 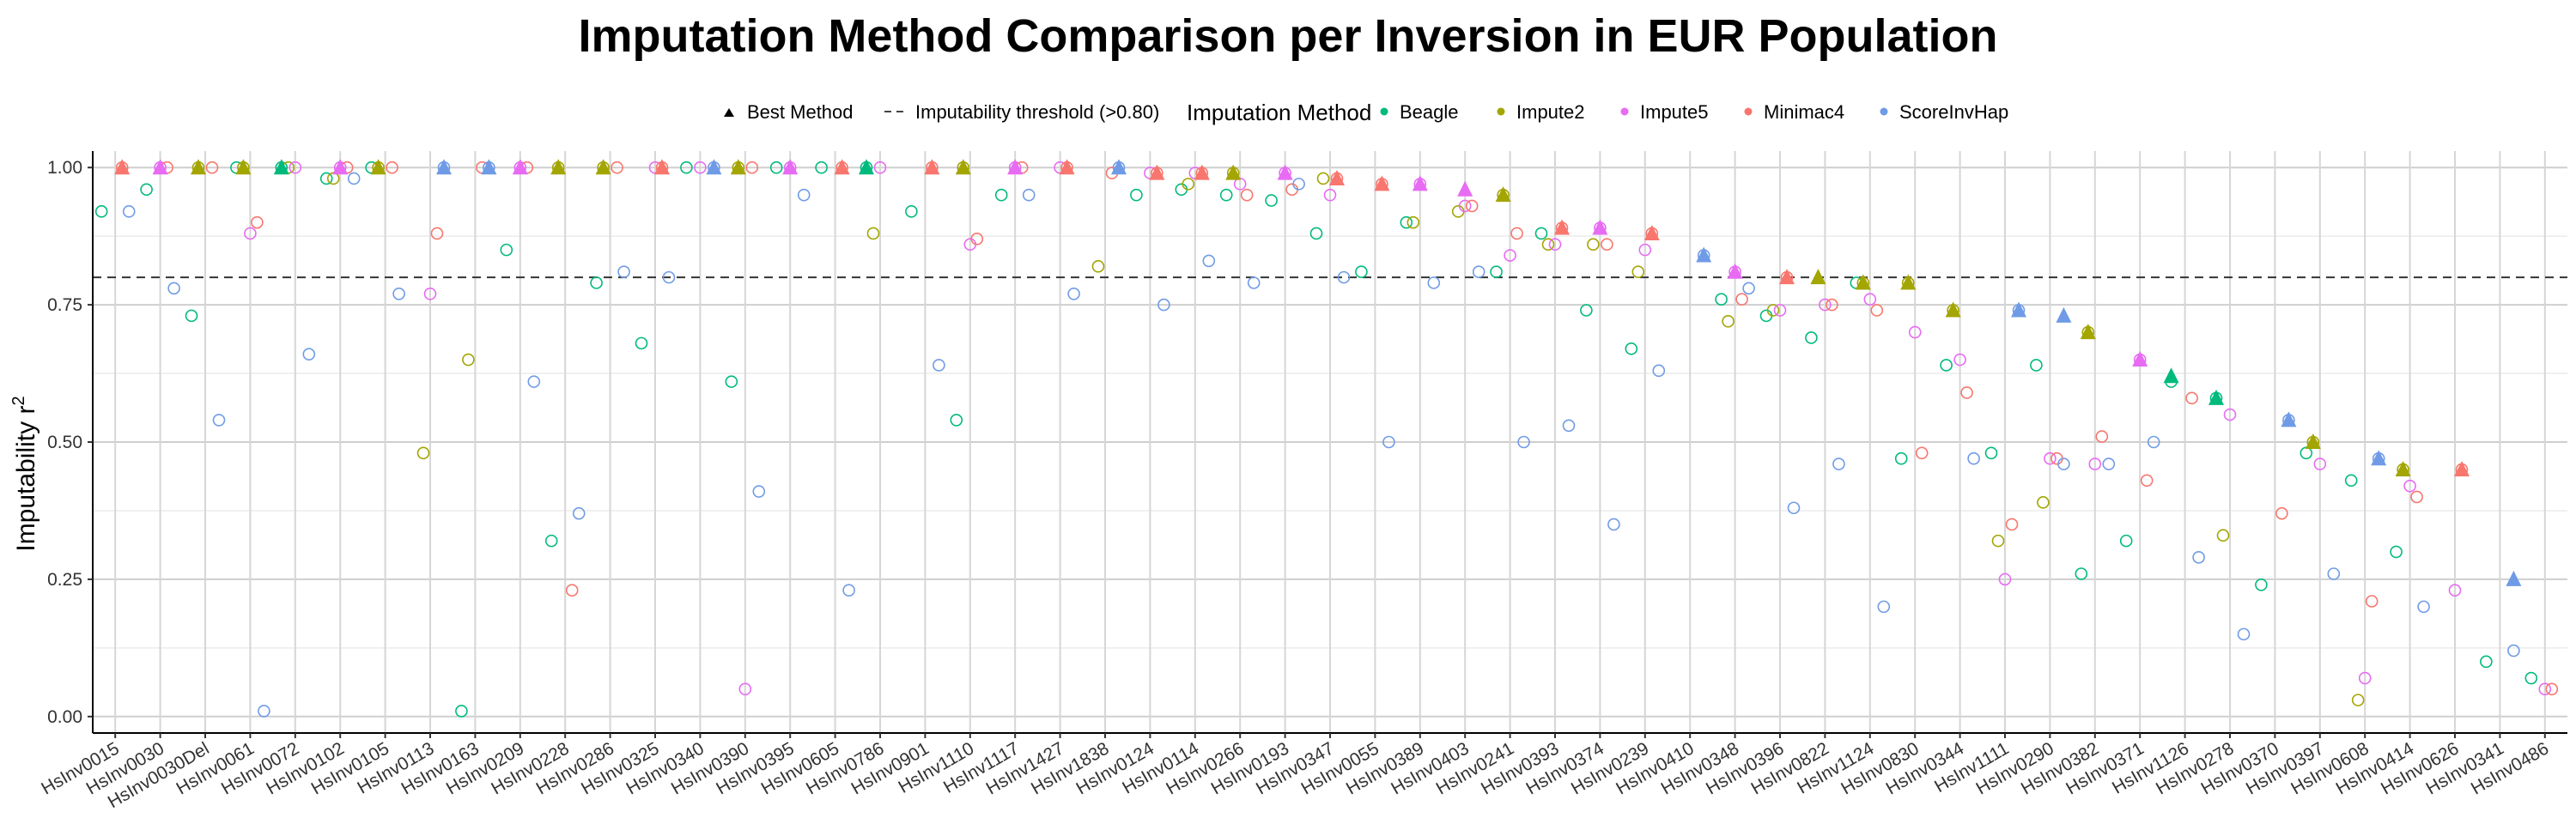 I want to click on best-marker-HsInv0374, so click(x=1600, y=227).